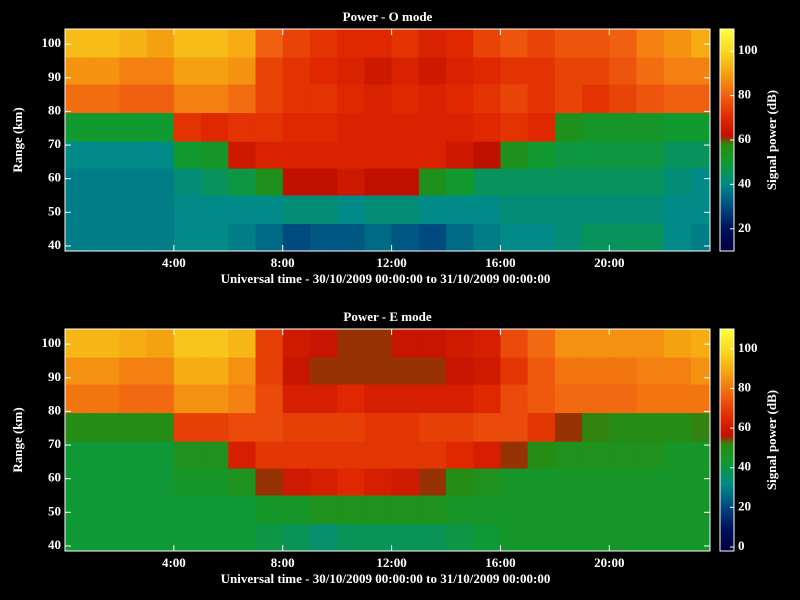 This screenshot has height=600, width=800. I want to click on y-tick-label: 40, so click(54, 544).